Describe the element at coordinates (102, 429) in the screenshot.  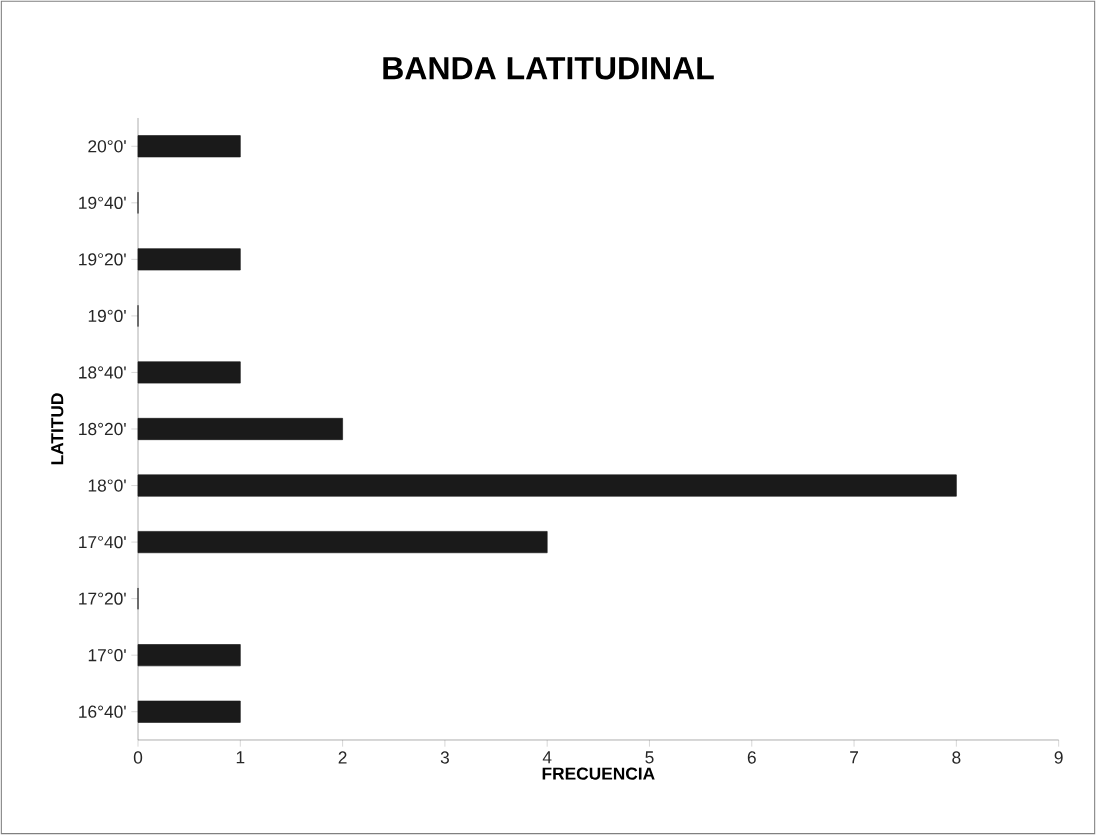
I see `y-tick-label: 18°20'` at that location.